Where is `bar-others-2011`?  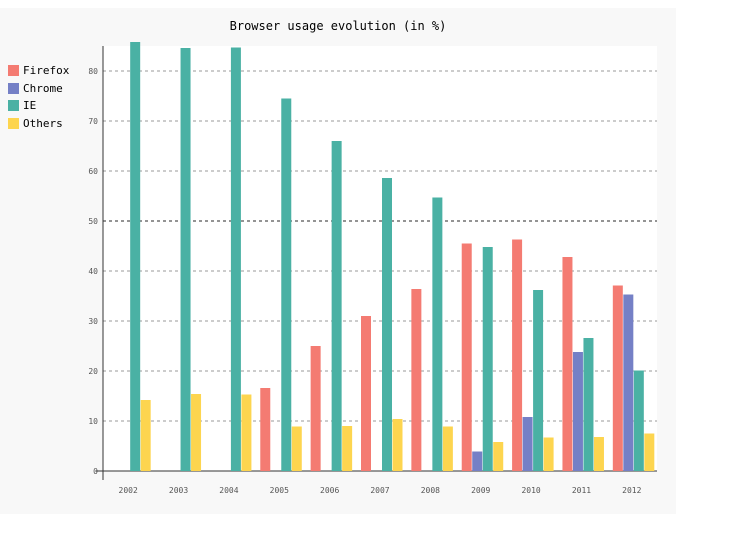
bar-others-2011 is located at coordinates (598, 454).